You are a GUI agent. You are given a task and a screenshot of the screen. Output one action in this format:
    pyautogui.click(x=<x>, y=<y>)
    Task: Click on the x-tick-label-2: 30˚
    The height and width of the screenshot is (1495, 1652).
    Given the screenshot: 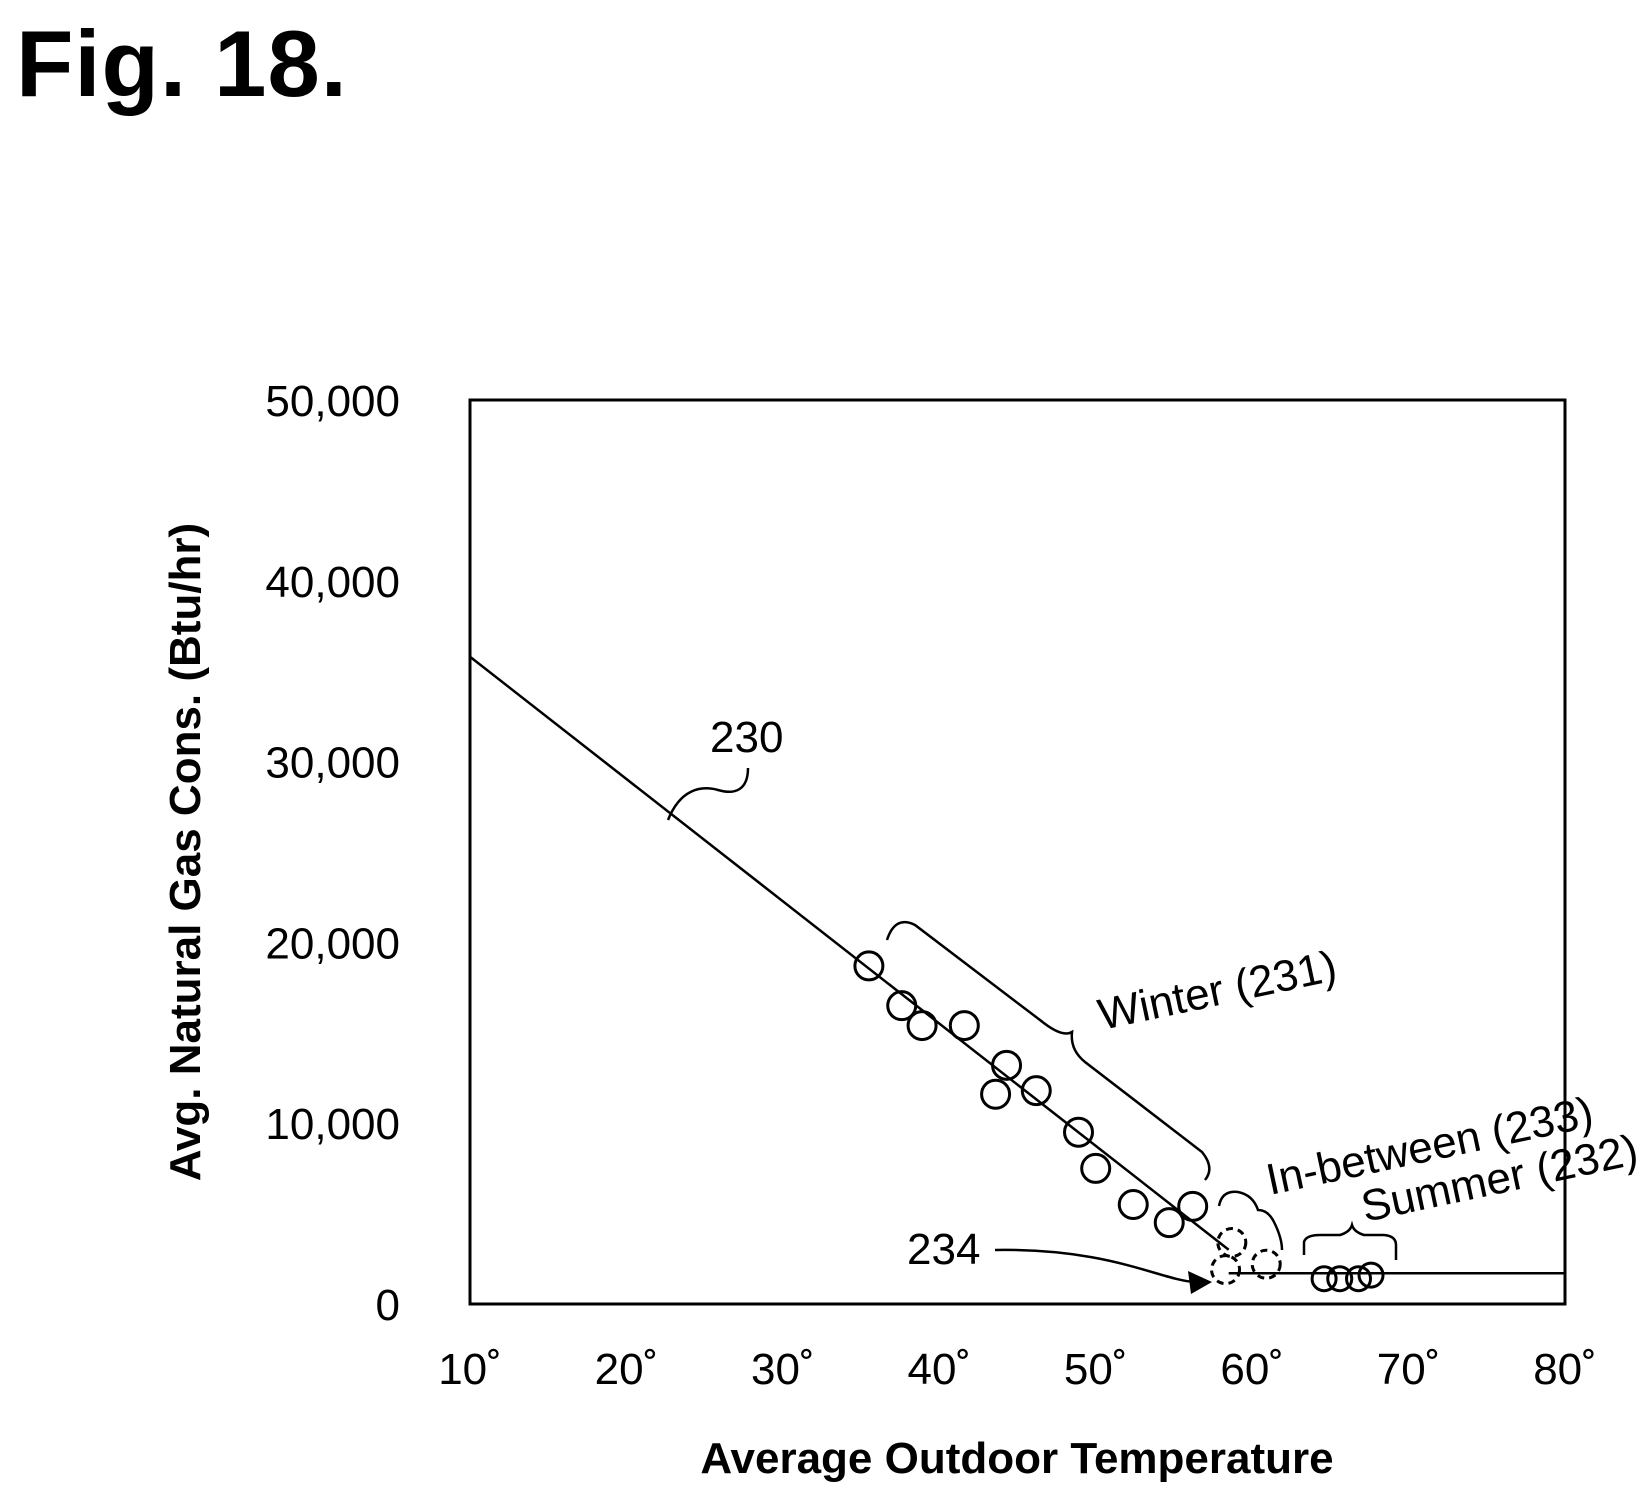 What is the action you would take?
    pyautogui.click(x=783, y=1369)
    